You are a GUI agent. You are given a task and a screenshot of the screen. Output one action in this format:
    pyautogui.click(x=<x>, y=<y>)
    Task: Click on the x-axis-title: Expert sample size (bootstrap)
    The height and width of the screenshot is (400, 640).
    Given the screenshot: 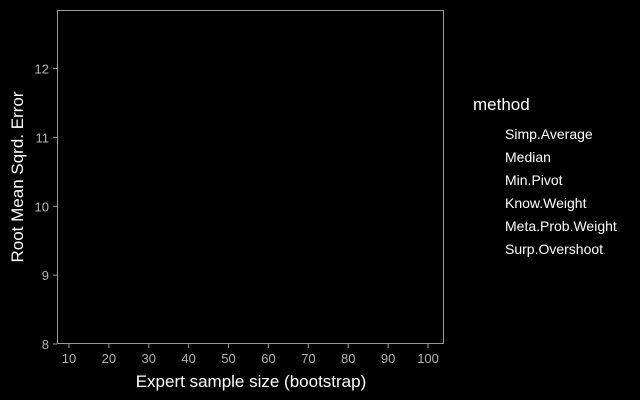 What is the action you would take?
    pyautogui.click(x=251, y=381)
    